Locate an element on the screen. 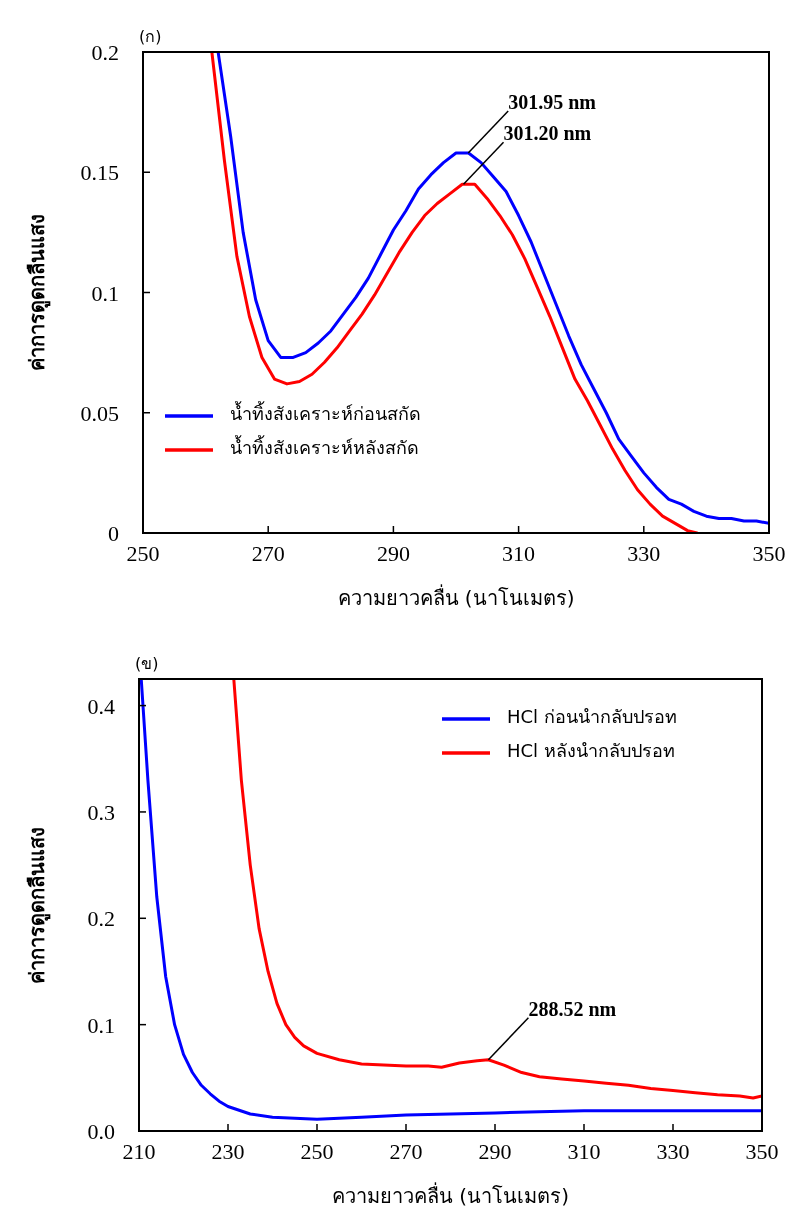  y-tick-label: 0.4 is located at coordinates (101, 706).